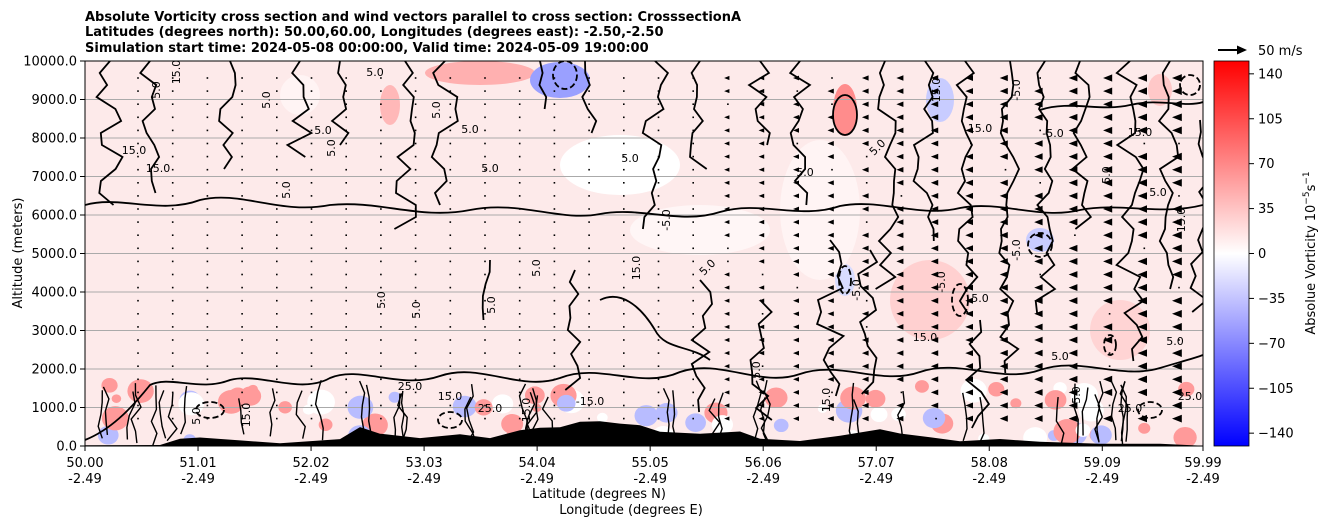 The width and height of the screenshot is (1332, 526). What do you see at coordinates (18, 253) in the screenshot?
I see `y-axis-label: Altitude (meters)` at bounding box center [18, 253].